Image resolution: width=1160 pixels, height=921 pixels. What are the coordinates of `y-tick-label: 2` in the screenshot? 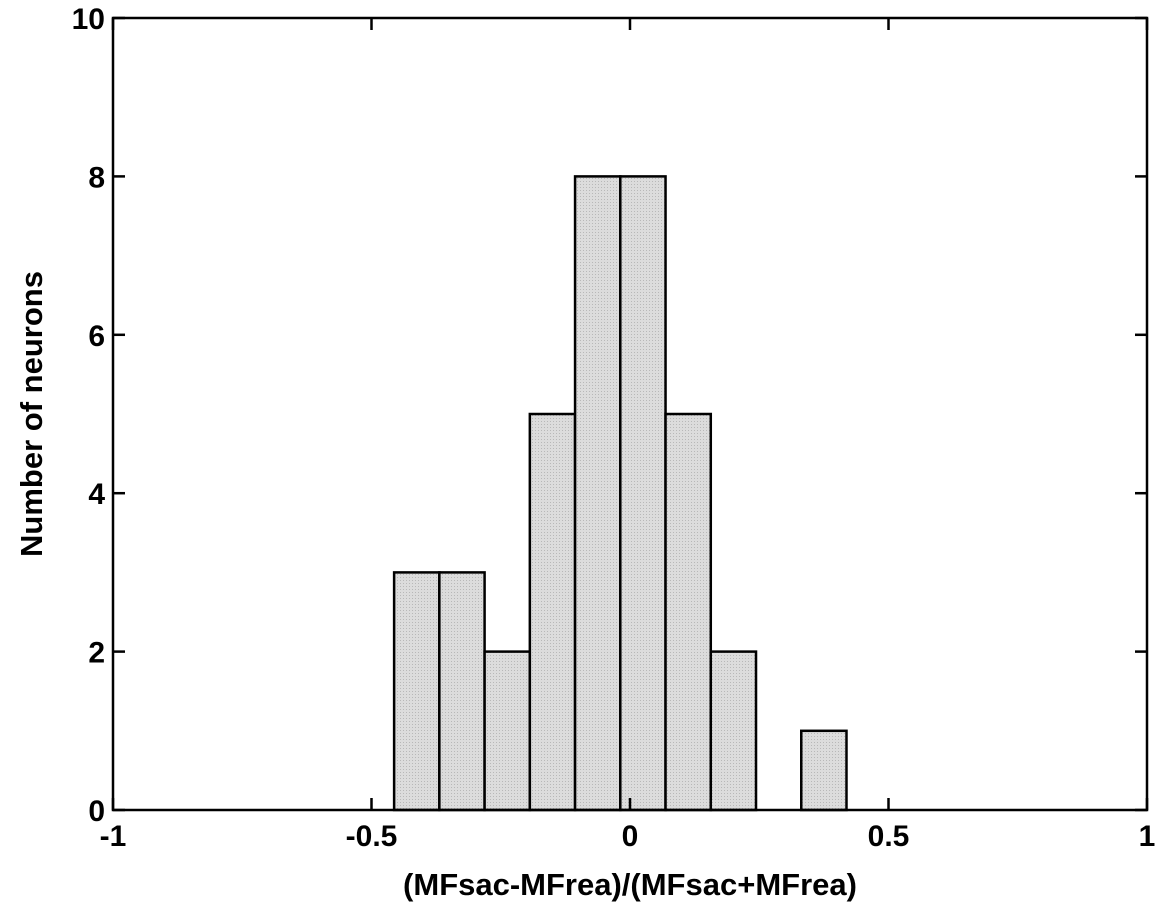 It's located at (96, 653).